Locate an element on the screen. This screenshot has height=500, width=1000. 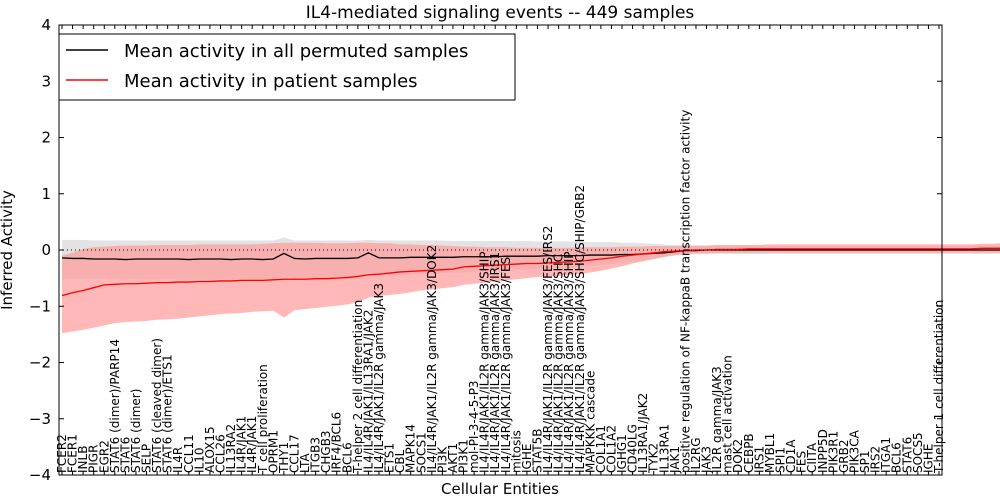
category-label: mol-PI-3-4-5-P3 is located at coordinates (474, 426).